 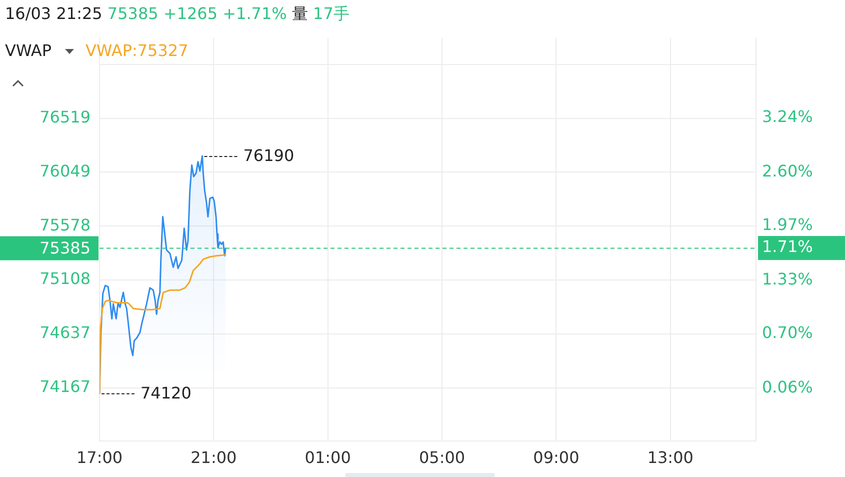 I want to click on chart-title: 16/03 21:25 75385 +1265 +1.71% 量 17手, so click(x=177, y=13).